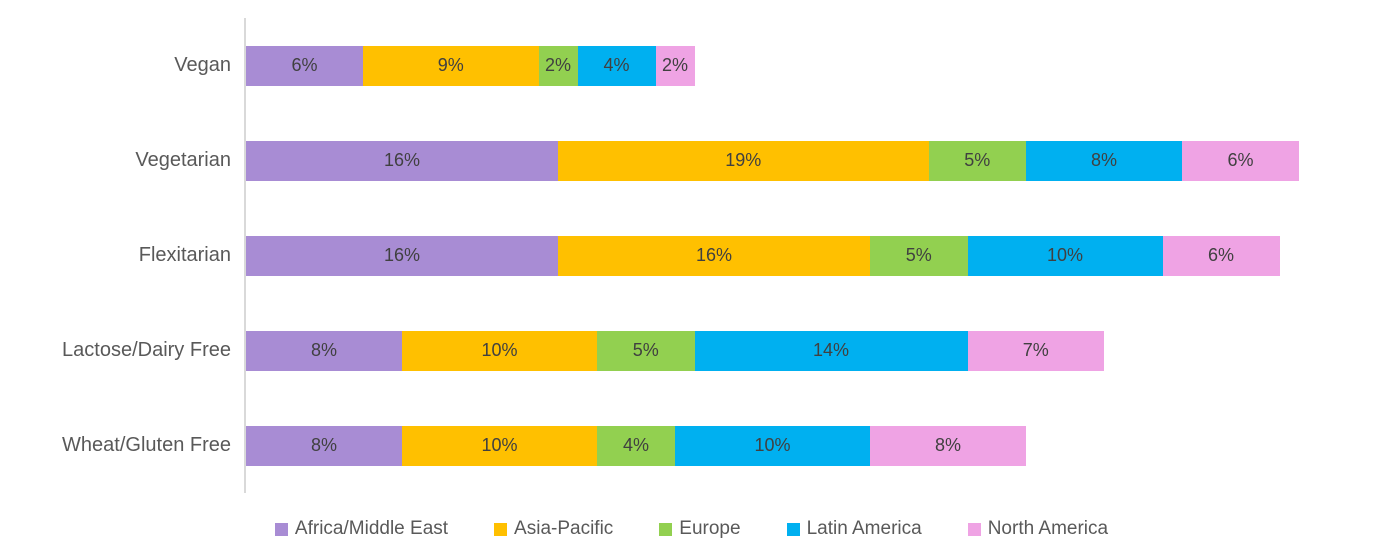 The width and height of the screenshot is (1383, 560). What do you see at coordinates (146, 350) in the screenshot?
I see `category-label: Lactose/Dairy Free` at bounding box center [146, 350].